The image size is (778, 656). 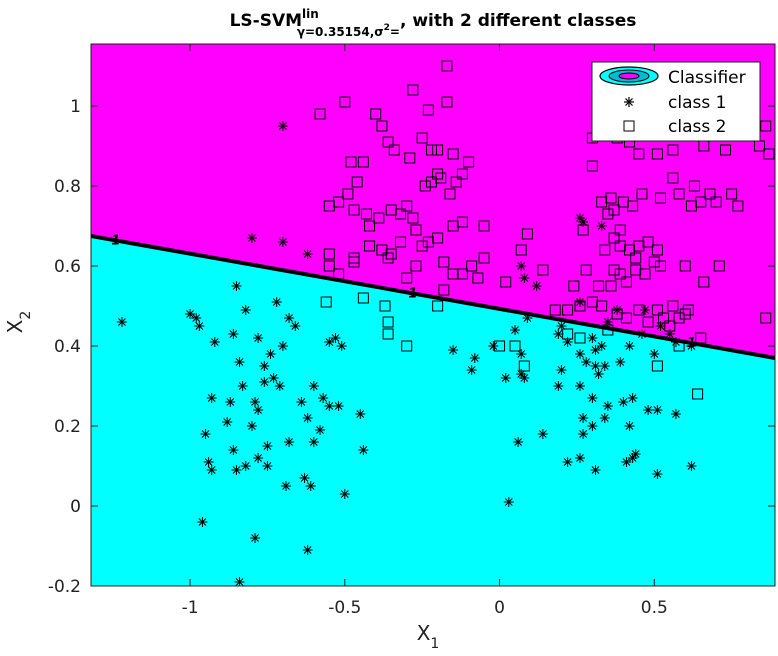 I want to click on legend-label-classifier: Classifier, so click(x=707, y=78).